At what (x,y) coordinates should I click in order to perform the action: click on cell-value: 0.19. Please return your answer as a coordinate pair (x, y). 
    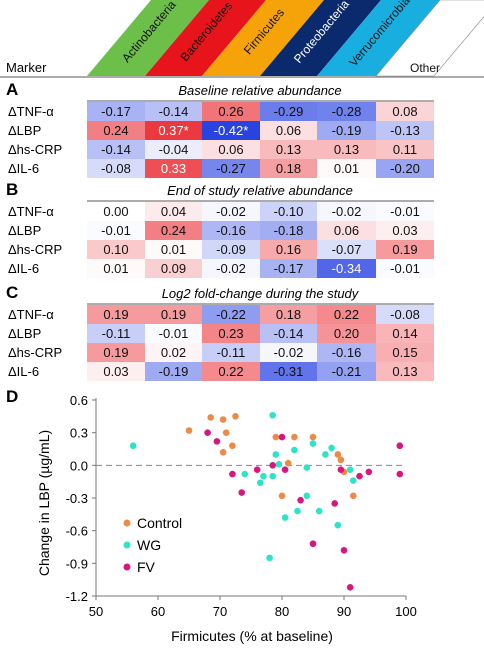
    Looking at the image, I should click on (404, 249).